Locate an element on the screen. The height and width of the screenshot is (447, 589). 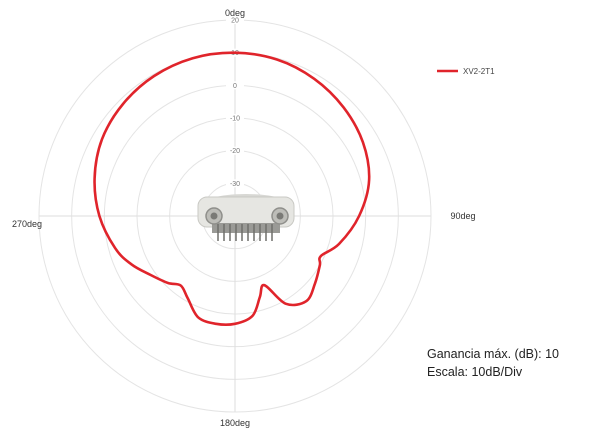
radial-tick-label: 20 is located at coordinates (235, 21).